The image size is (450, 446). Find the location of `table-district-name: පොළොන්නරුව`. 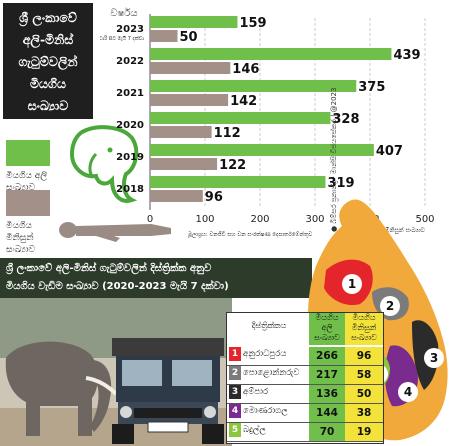

table-district-name: පොළොන්නරුව is located at coordinates (271, 373).